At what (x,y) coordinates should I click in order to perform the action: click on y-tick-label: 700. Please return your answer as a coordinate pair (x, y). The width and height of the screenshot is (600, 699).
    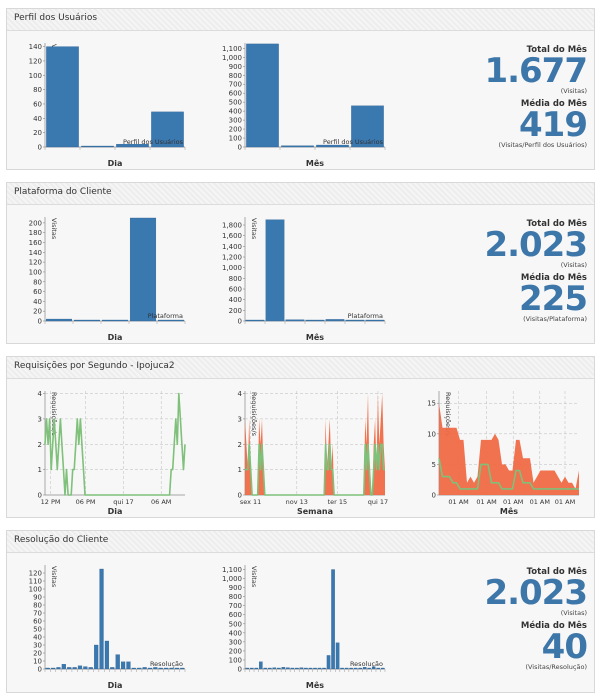
    Looking at the image, I should click on (235, 85).